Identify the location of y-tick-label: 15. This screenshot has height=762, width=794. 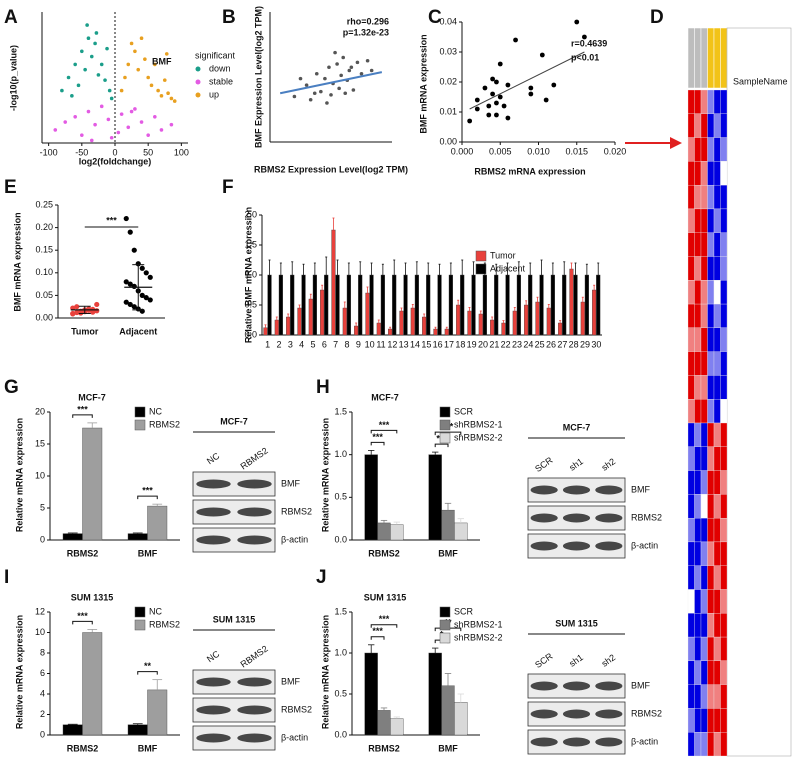
(40, 443).